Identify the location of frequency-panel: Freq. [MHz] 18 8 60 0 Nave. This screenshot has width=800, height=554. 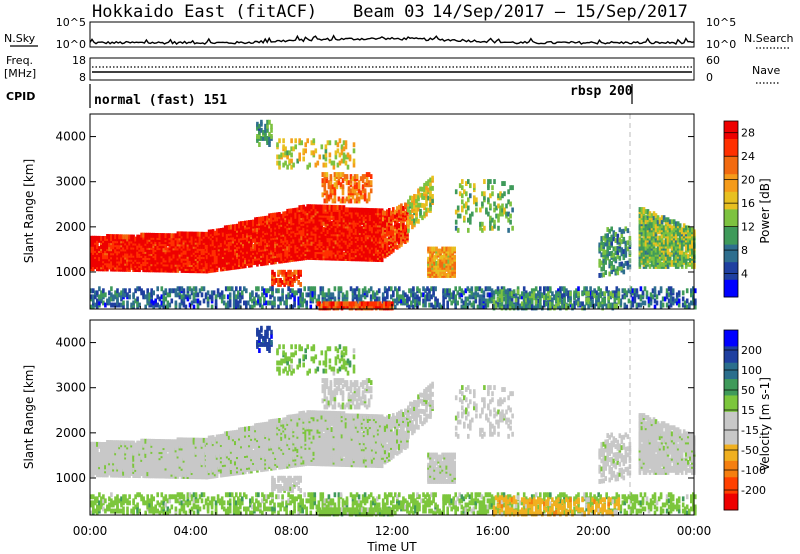
(392, 69).